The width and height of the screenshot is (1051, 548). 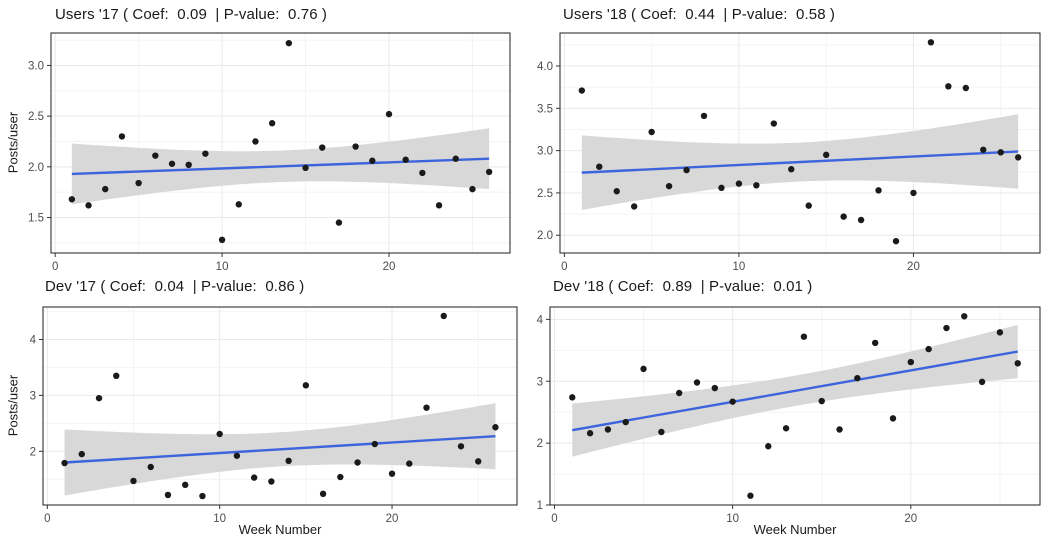 What do you see at coordinates (910, 519) in the screenshot?
I see `x-tick-label: 20` at bounding box center [910, 519].